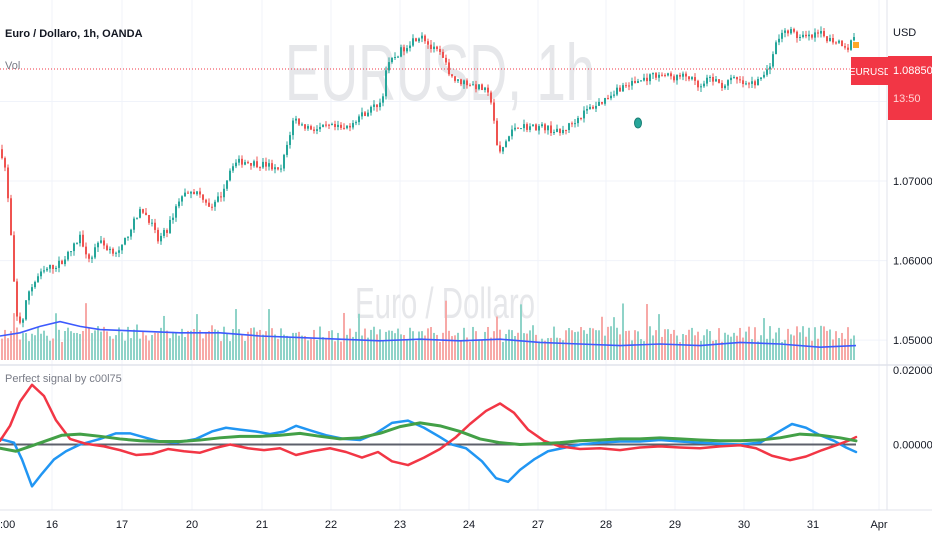 The height and width of the screenshot is (550, 932). Describe the element at coordinates (870, 71) in the screenshot. I see `symbol-badge: EURUSD` at that location.